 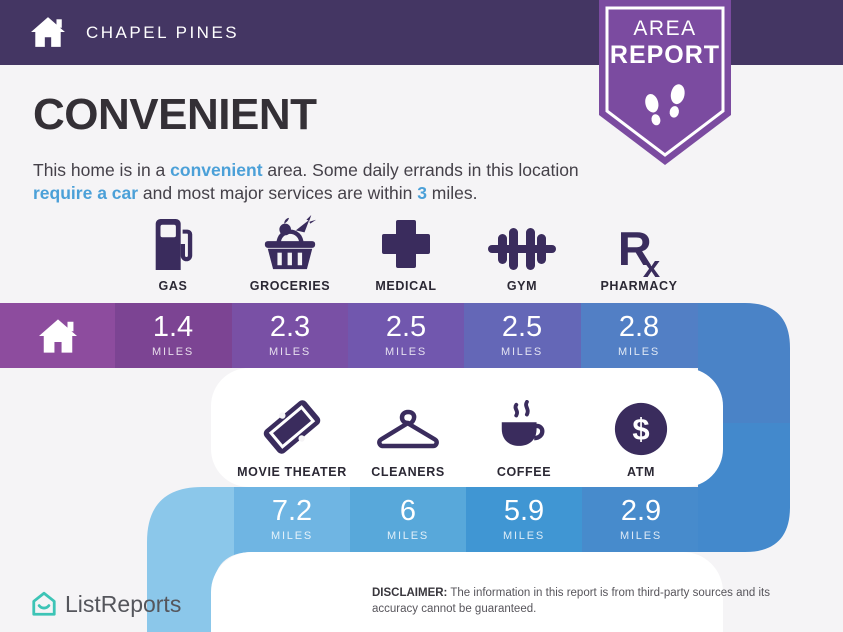 I want to click on home-segment, so click(x=57, y=335).